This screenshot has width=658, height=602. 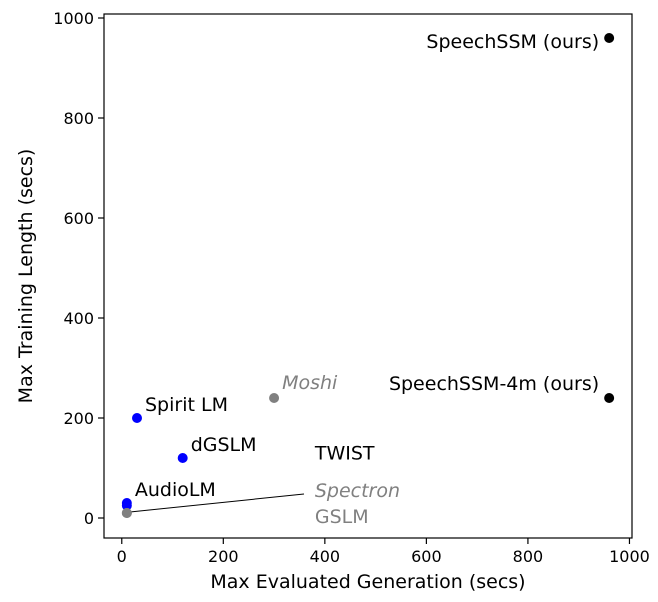 What do you see at coordinates (175, 490) in the screenshot?
I see `label-audiolm: AudioLM` at bounding box center [175, 490].